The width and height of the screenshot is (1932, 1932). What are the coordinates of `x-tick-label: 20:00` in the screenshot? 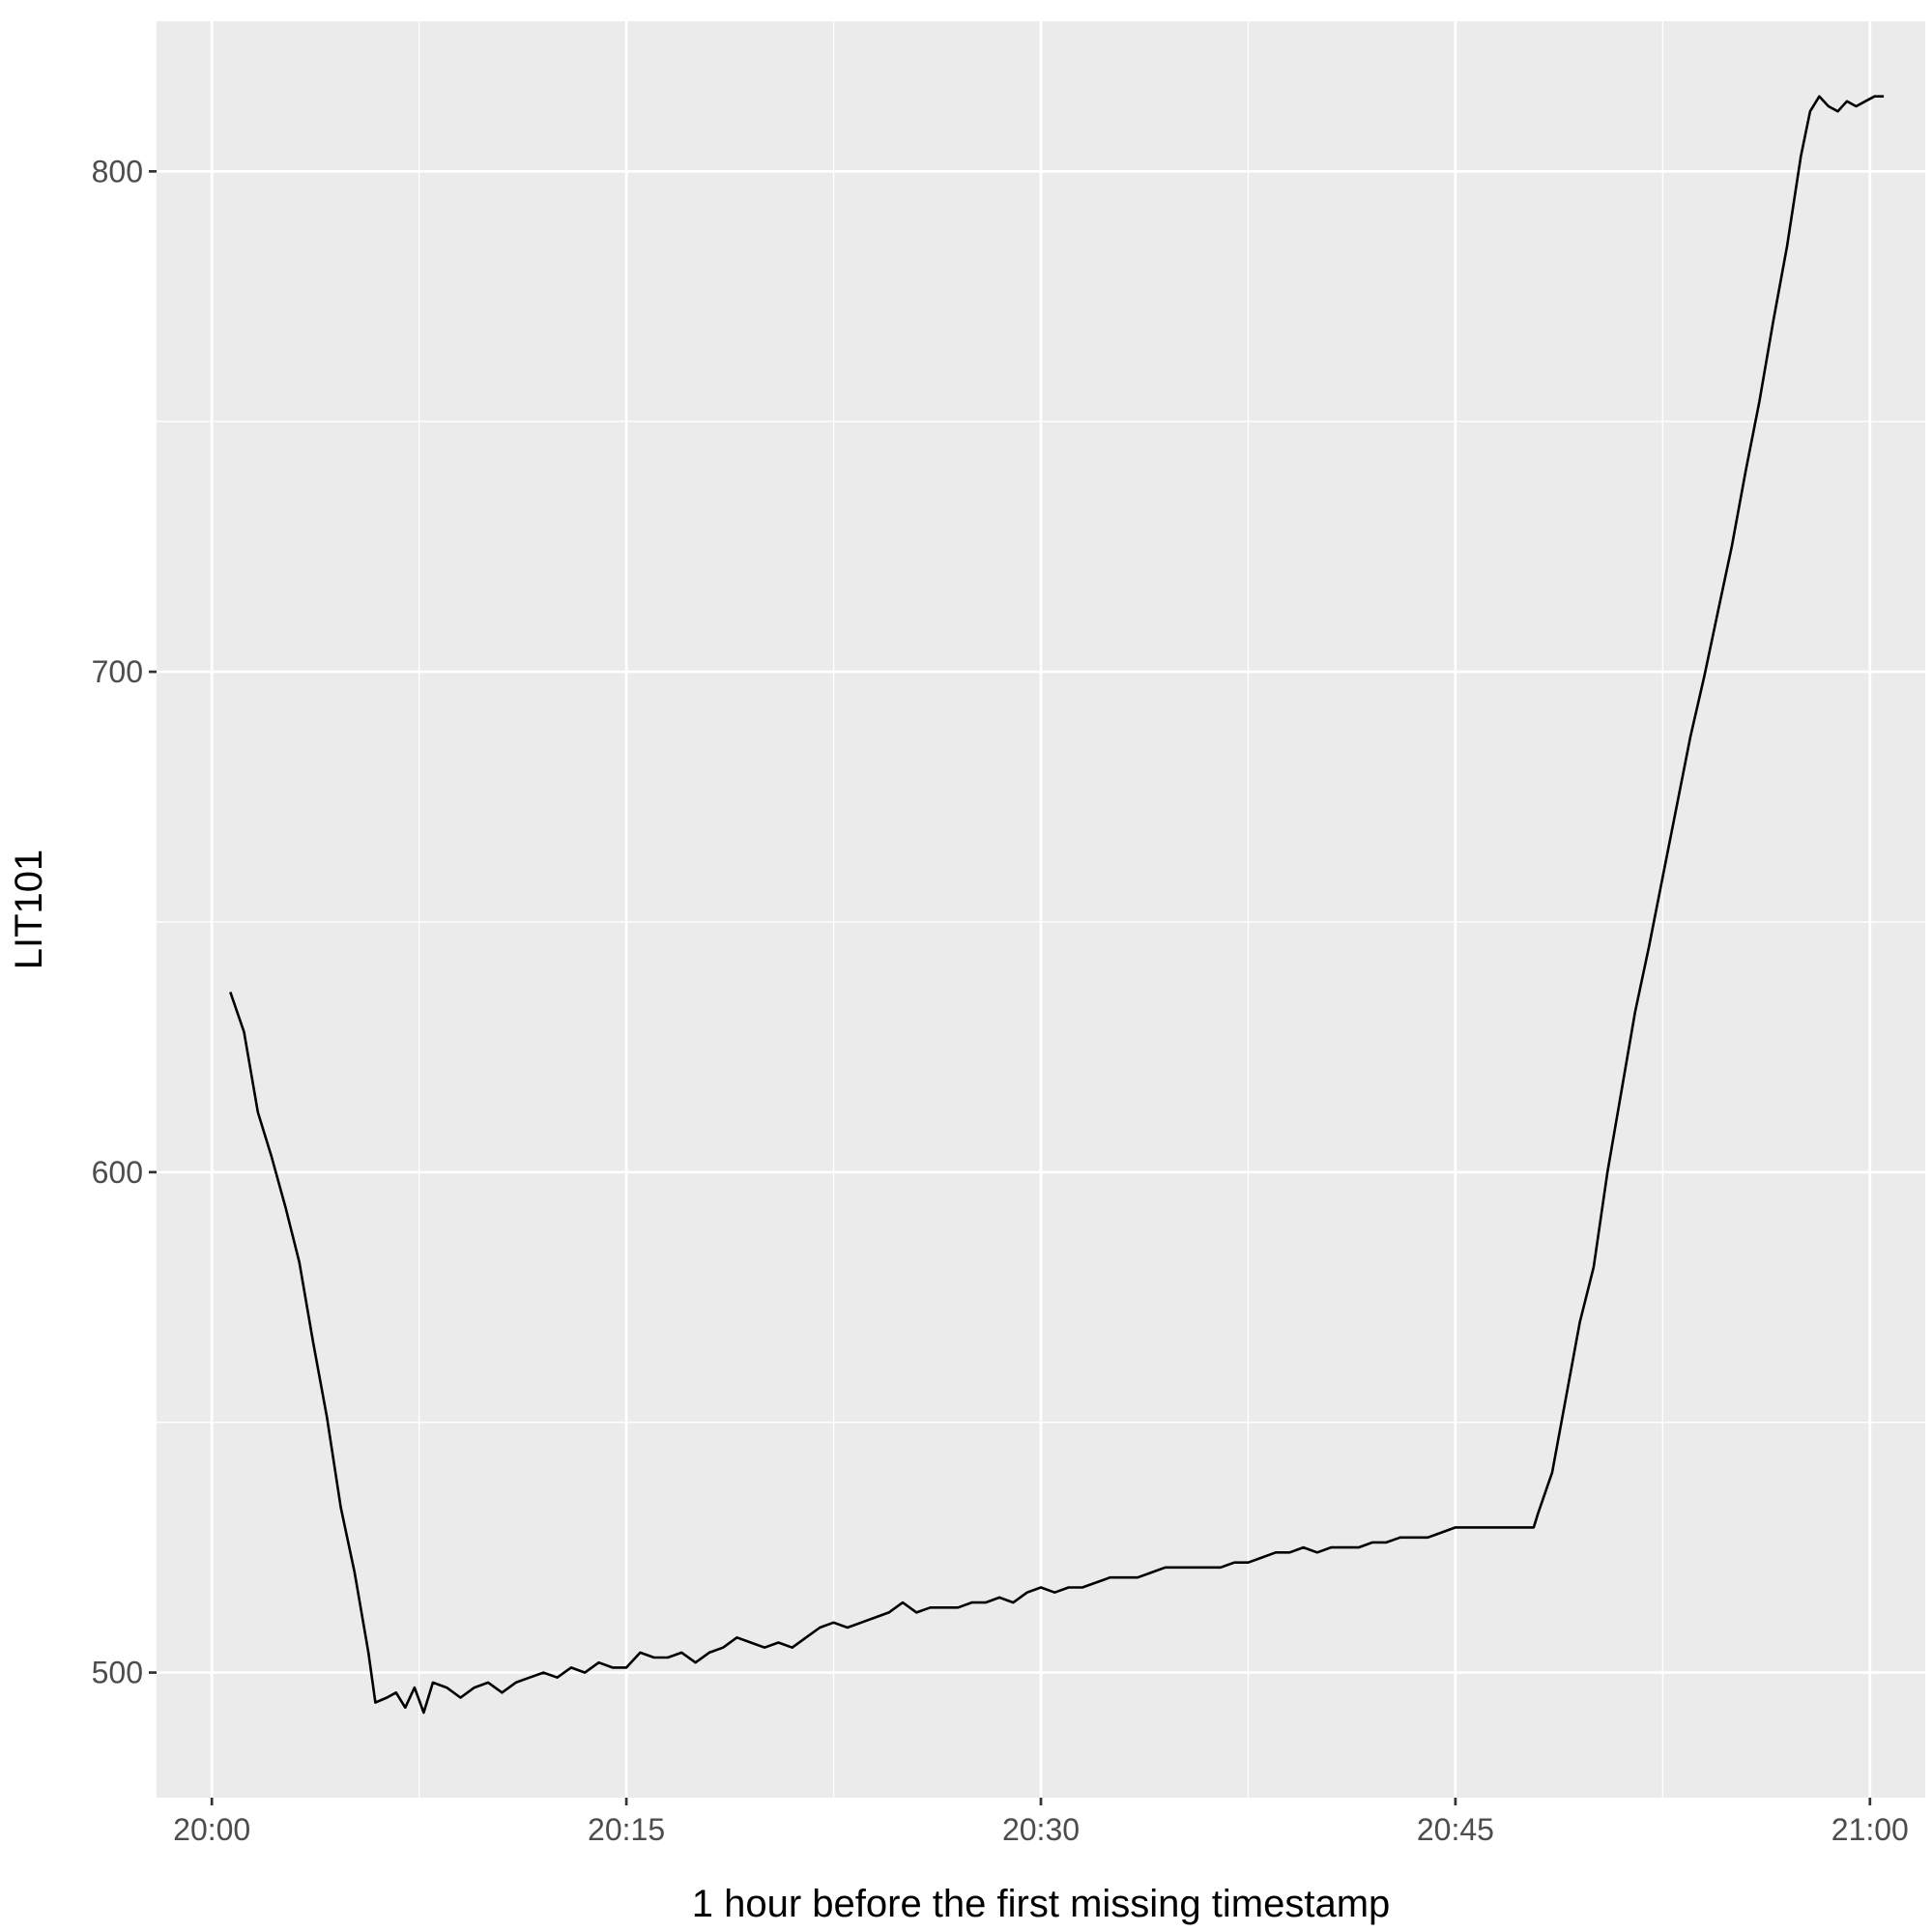 It's located at (211, 1829).